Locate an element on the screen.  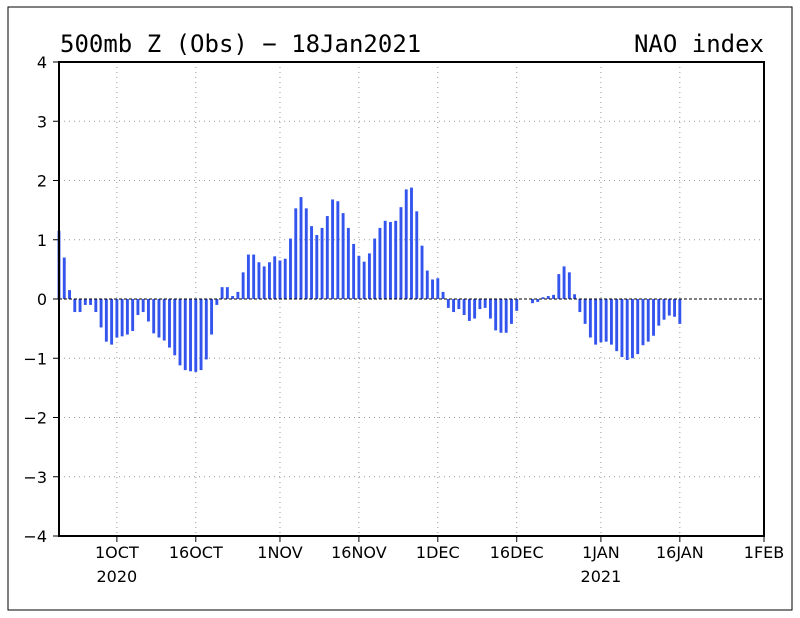
x-tick-label: 1OCT is located at coordinates (117, 552).